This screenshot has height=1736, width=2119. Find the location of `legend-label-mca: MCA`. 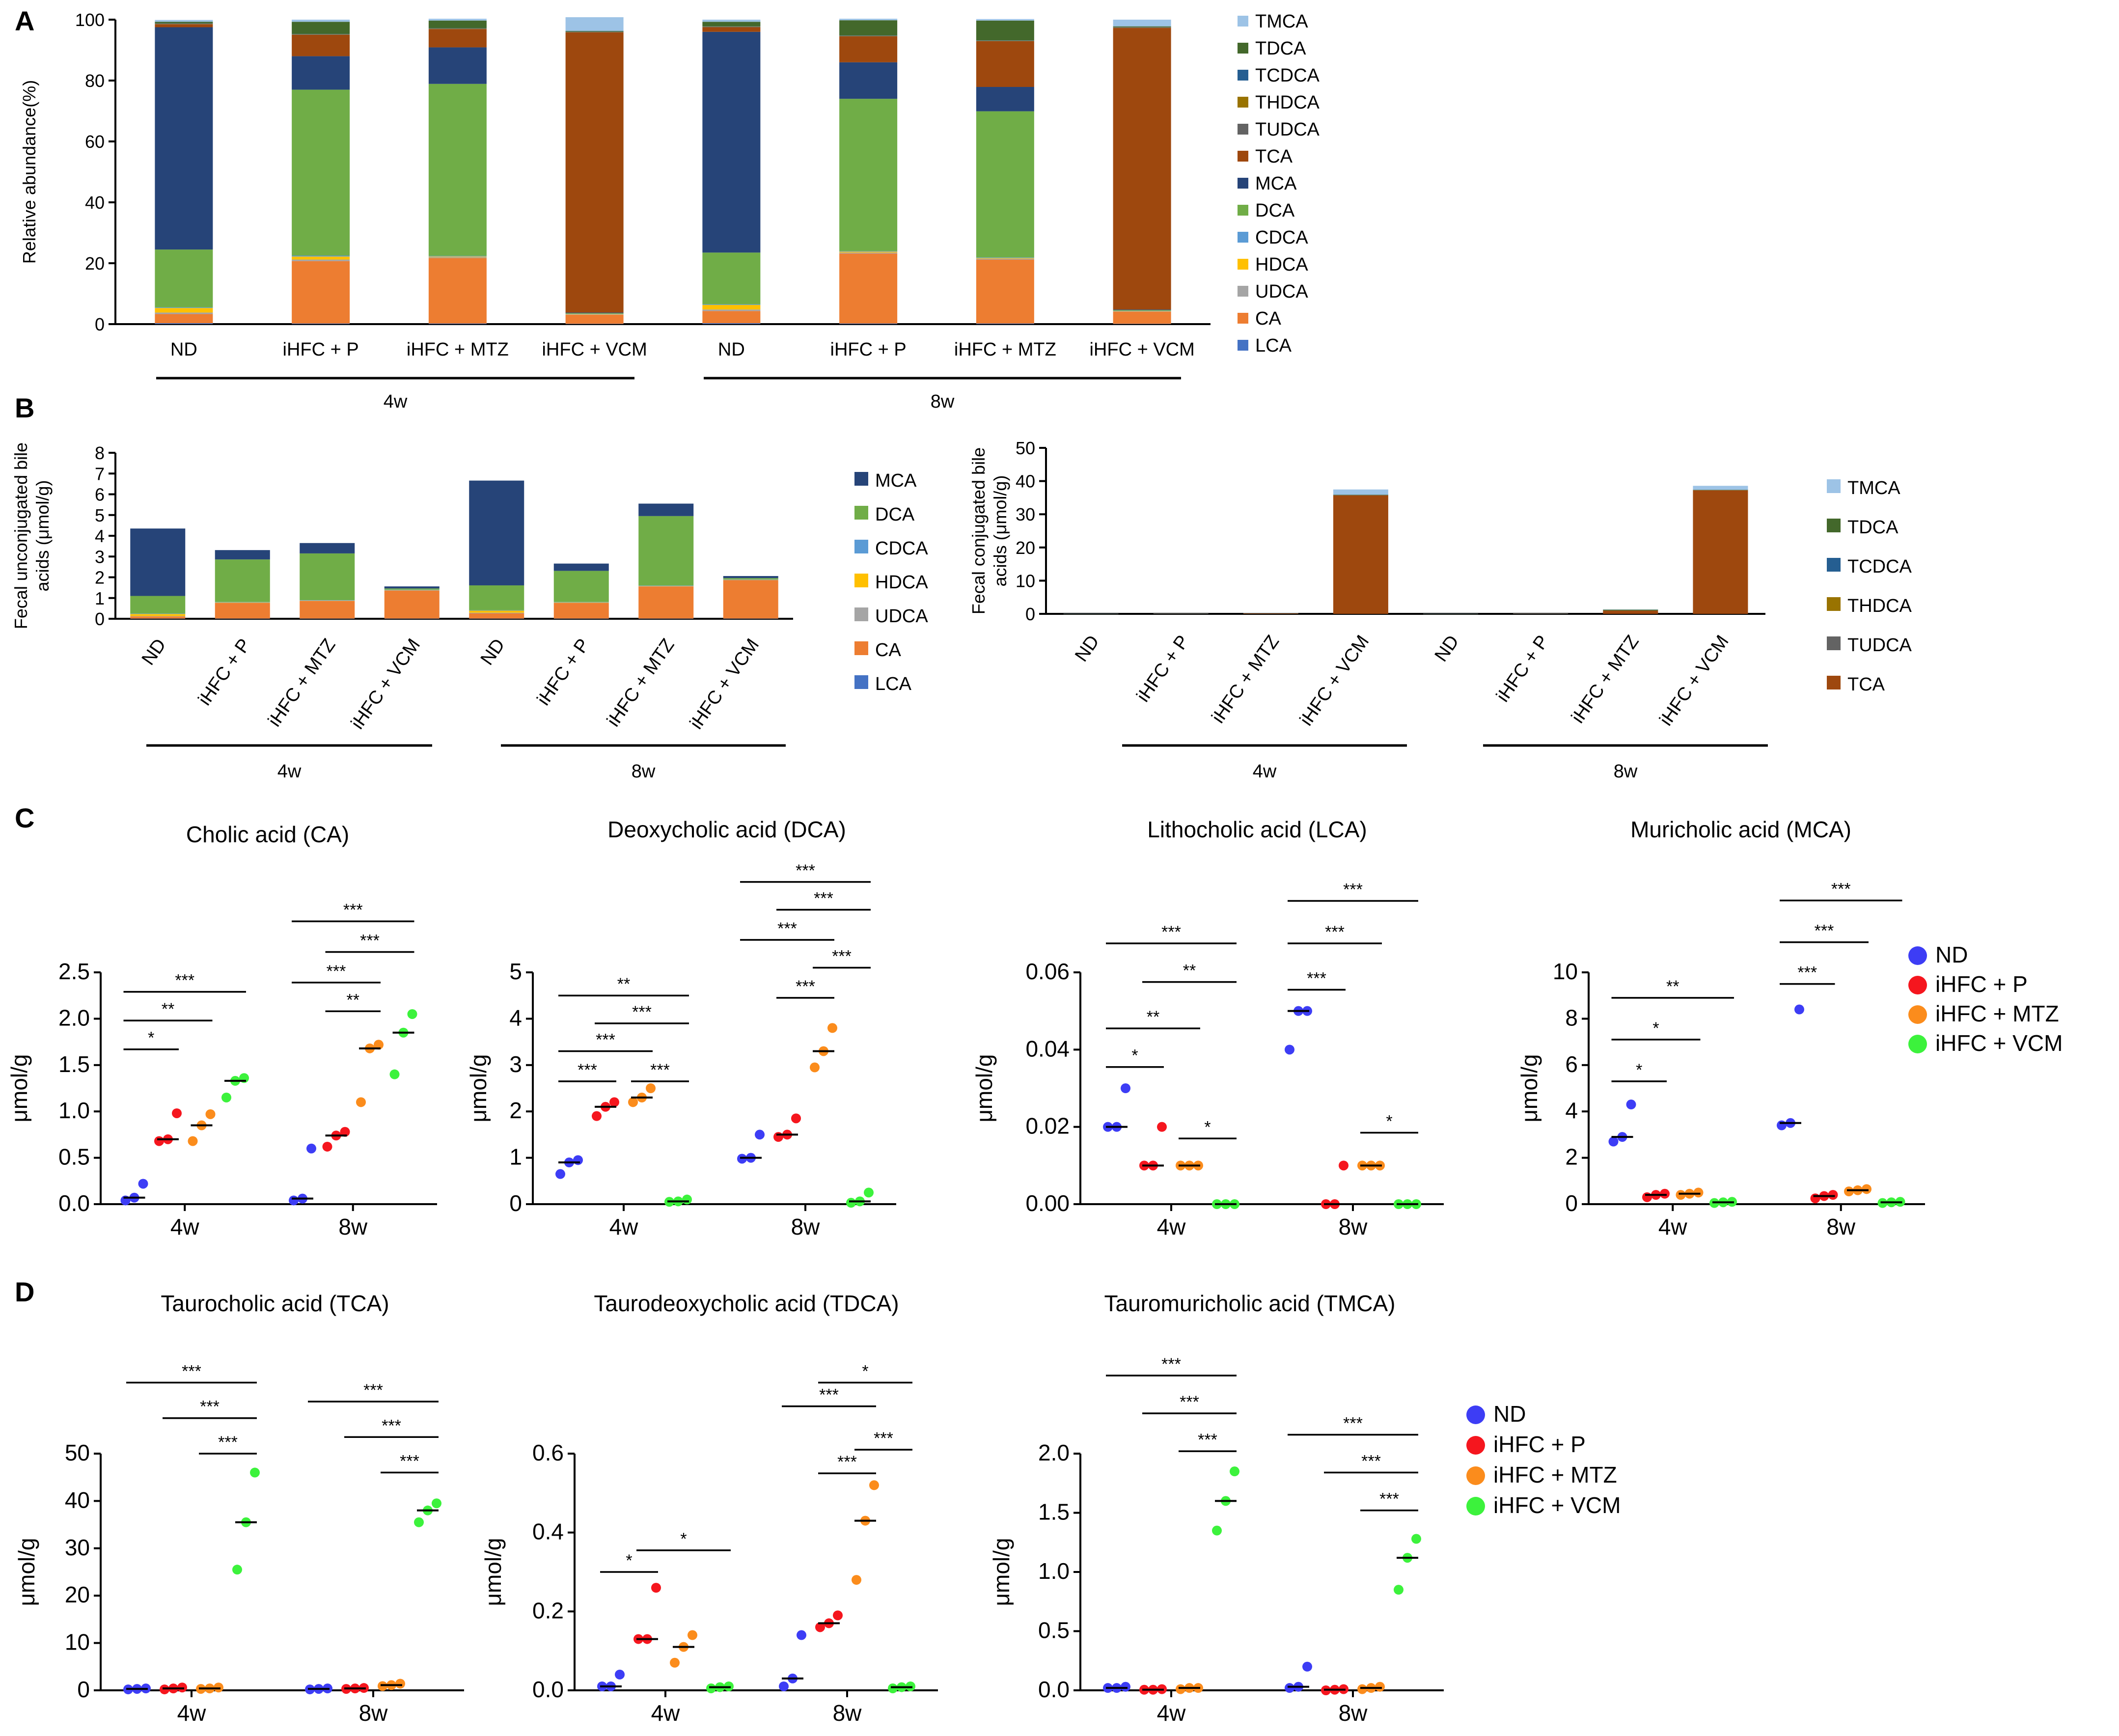

legend-label-mca: MCA is located at coordinates (1276, 183).